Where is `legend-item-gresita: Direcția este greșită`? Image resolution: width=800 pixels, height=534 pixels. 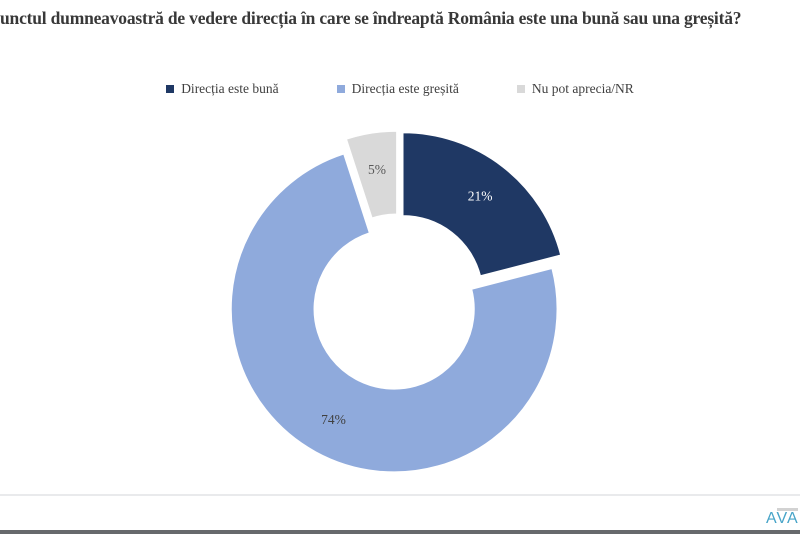 legend-item-gresita: Direcția este greșită is located at coordinates (397, 88).